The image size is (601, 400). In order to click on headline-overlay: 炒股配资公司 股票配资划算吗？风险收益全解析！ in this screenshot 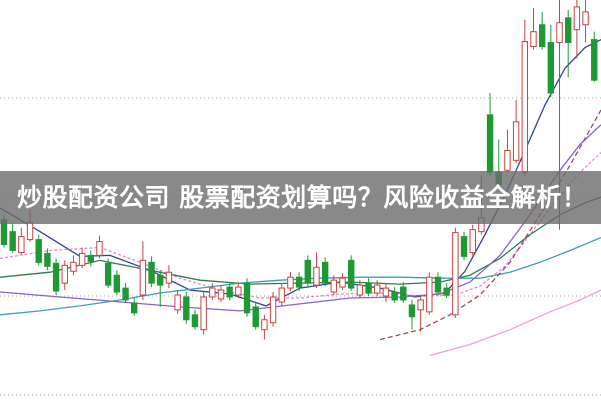, I will do `click(300, 197)`.